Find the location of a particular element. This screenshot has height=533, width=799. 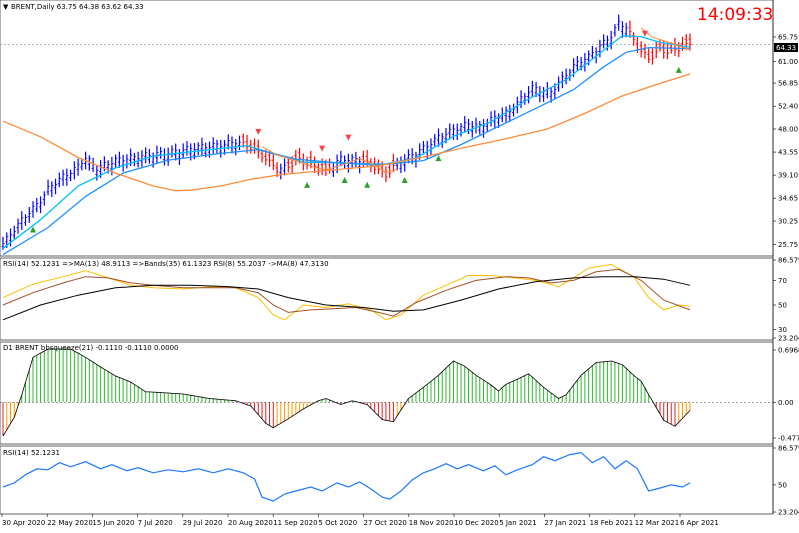

price-axis-label: 25.75 is located at coordinates (788, 245).